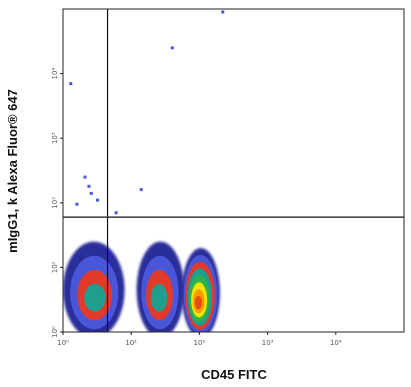  What do you see at coordinates (55, 74) in the screenshot?
I see `y-tick-label: 10⁴` at bounding box center [55, 74].